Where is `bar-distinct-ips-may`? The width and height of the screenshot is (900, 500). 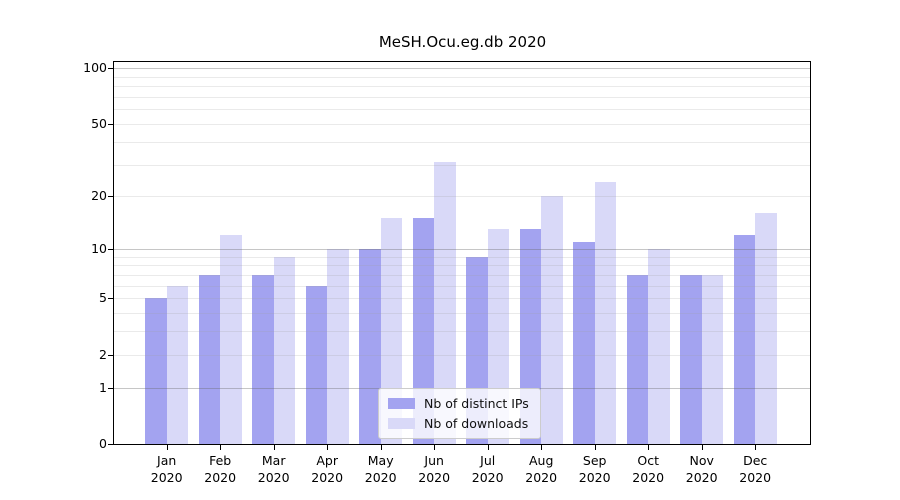
bar-distinct-ips-may is located at coordinates (370, 346).